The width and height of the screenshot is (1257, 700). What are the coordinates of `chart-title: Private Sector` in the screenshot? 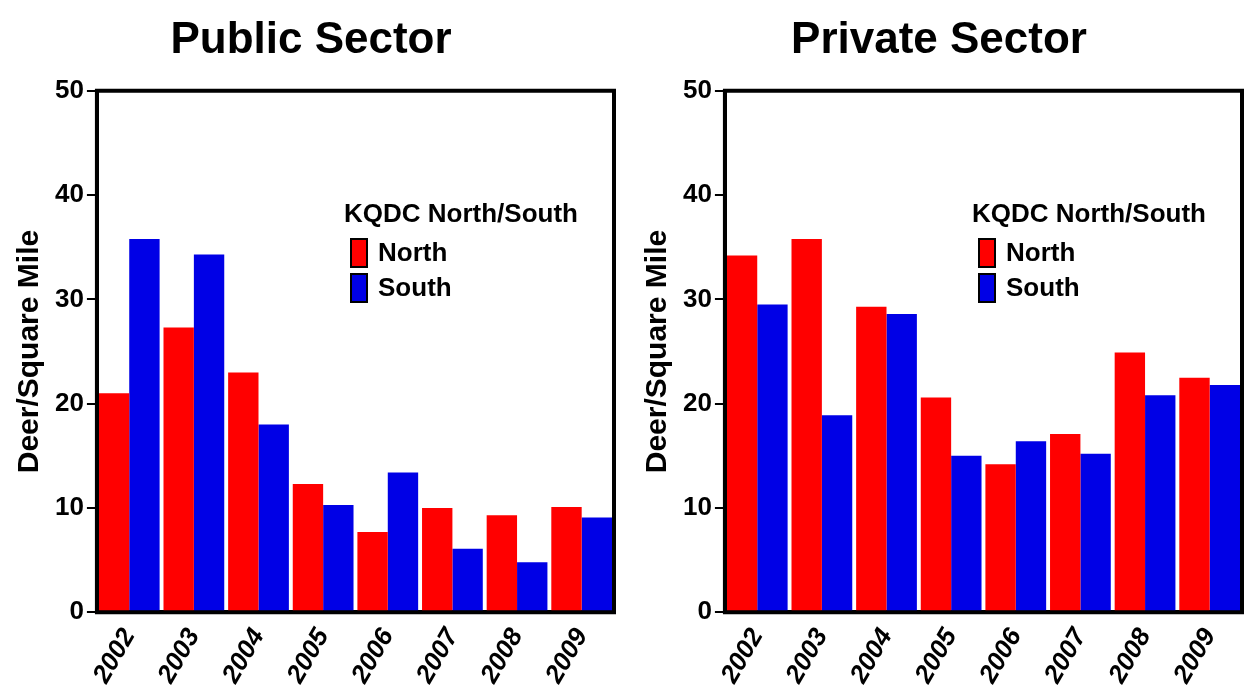 It's located at (939, 37).